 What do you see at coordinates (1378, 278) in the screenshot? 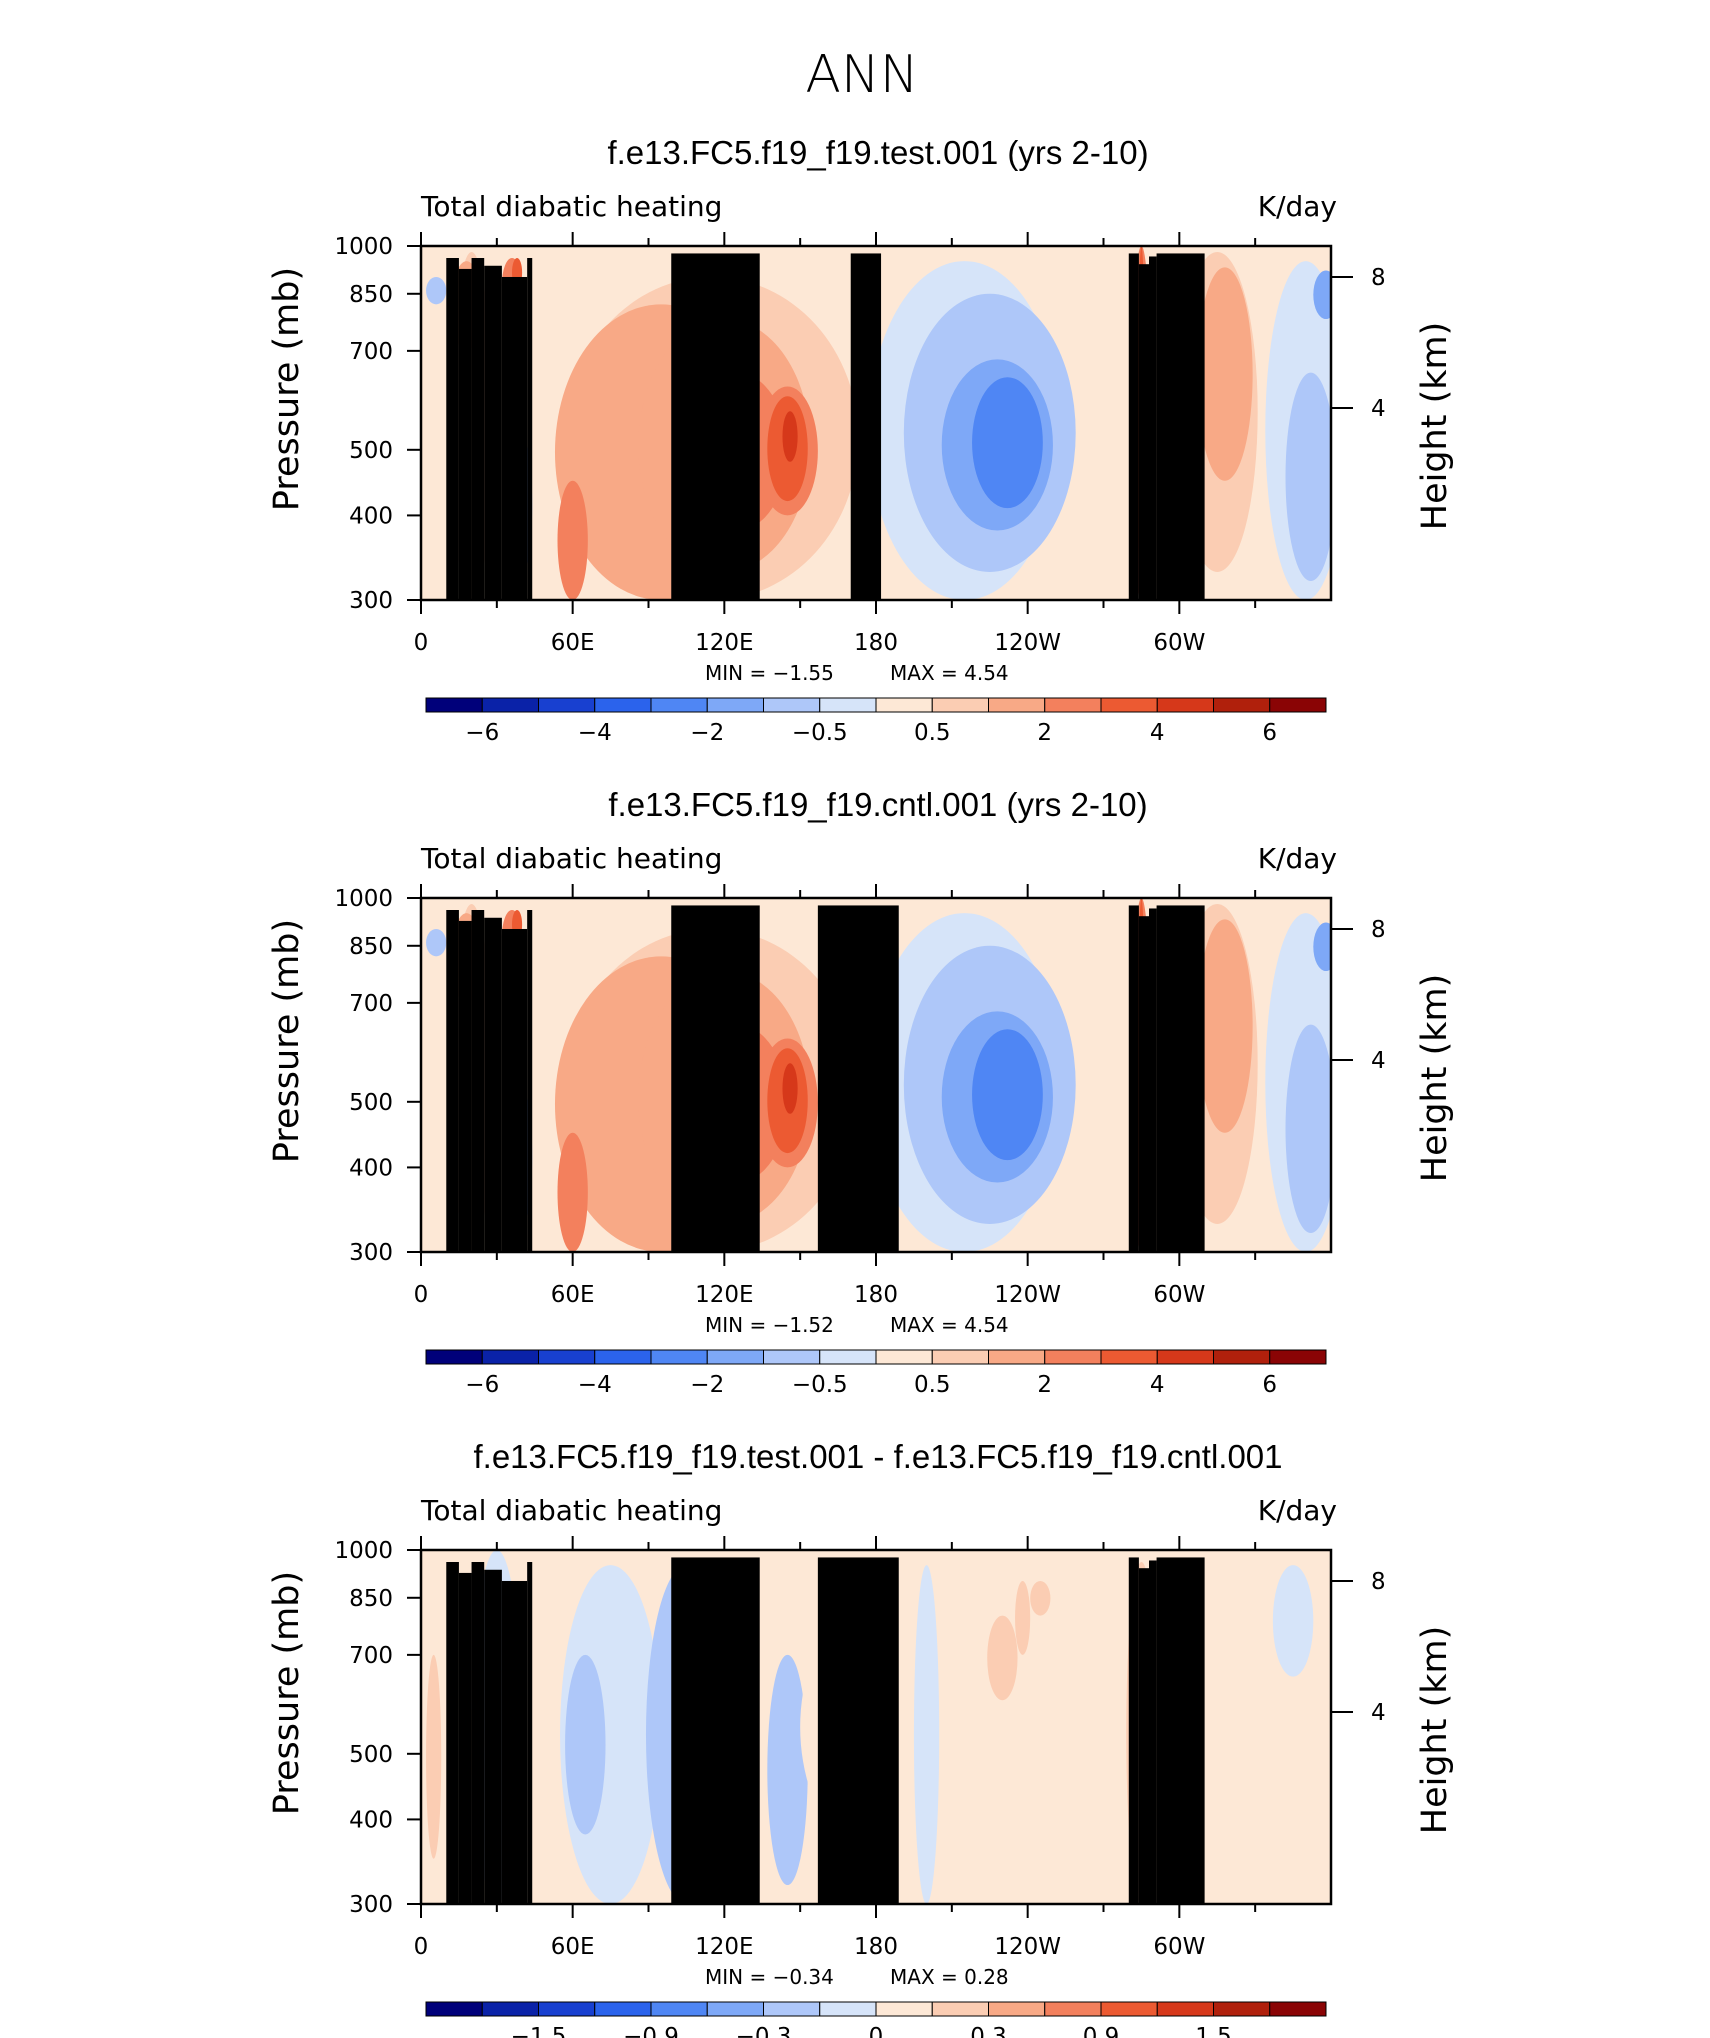
I see `height-tick-label: 8` at bounding box center [1378, 278].